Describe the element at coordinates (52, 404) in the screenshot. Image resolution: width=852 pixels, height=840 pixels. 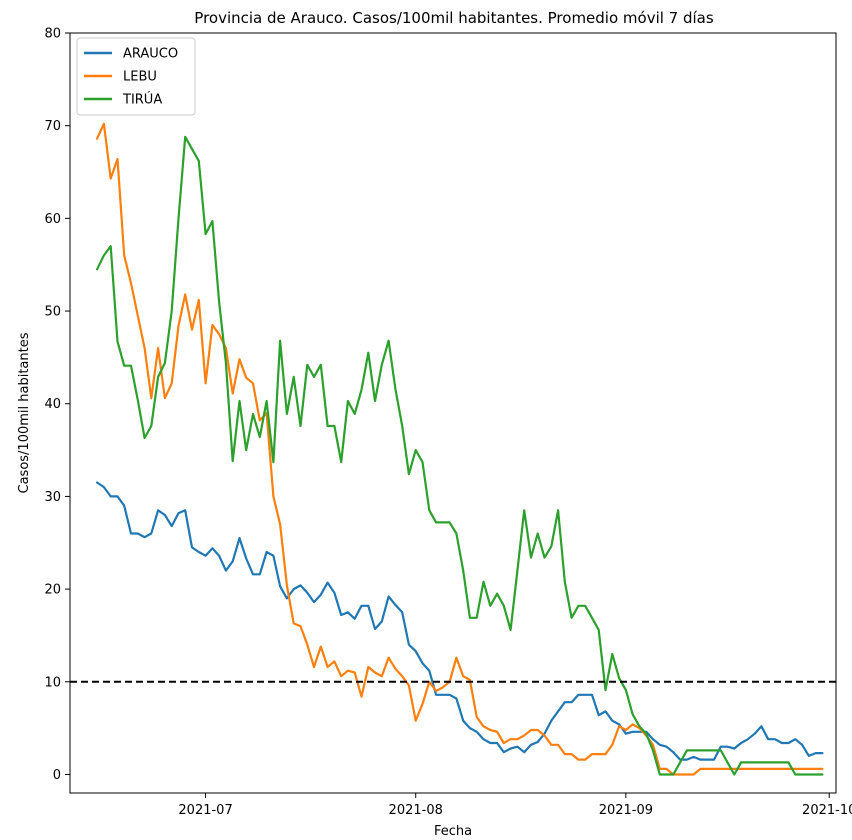
I see `y-tick-label: 40` at that location.